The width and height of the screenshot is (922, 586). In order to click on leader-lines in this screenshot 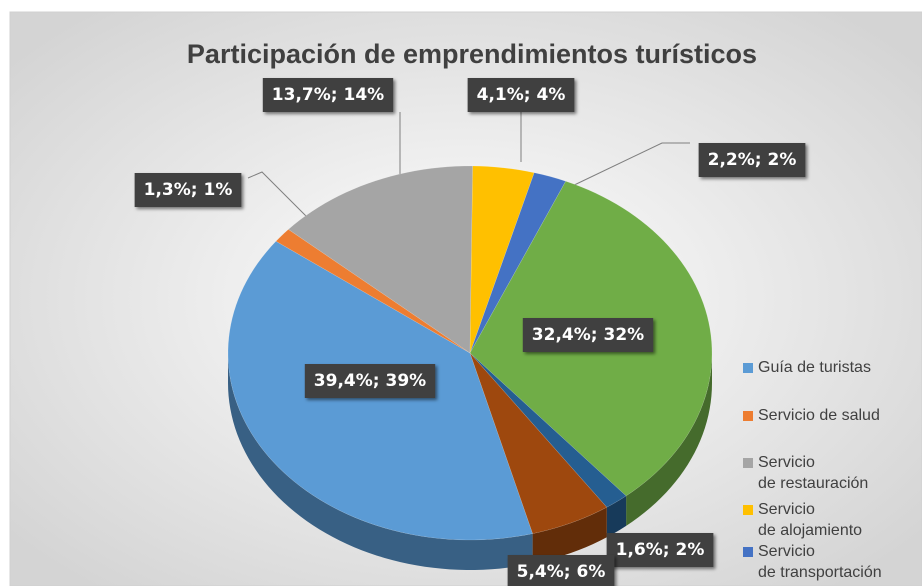, I will do `click(468, 164)`.